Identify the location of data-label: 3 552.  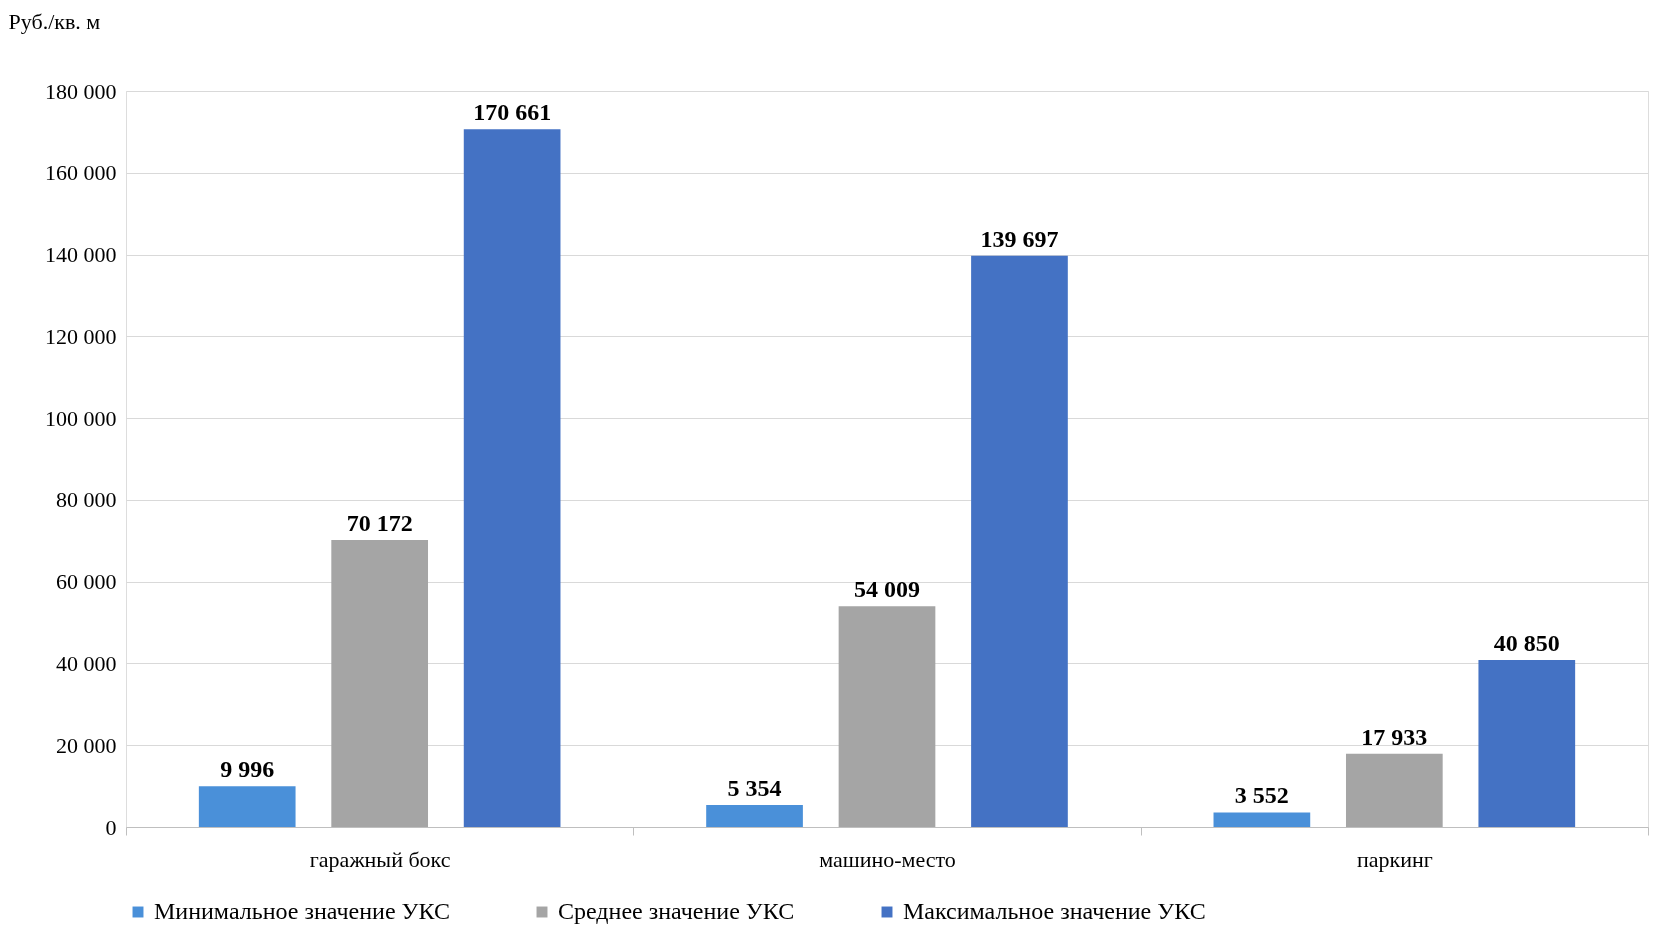
(1261, 795).